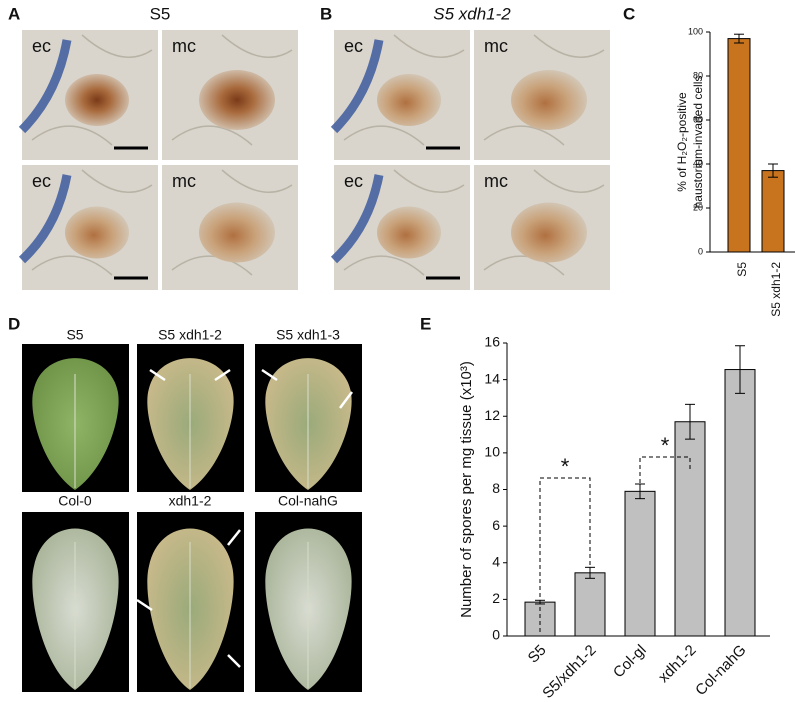  Describe the element at coordinates (190, 501) in the screenshot. I see `leaf-label: xdh1-2` at that location.